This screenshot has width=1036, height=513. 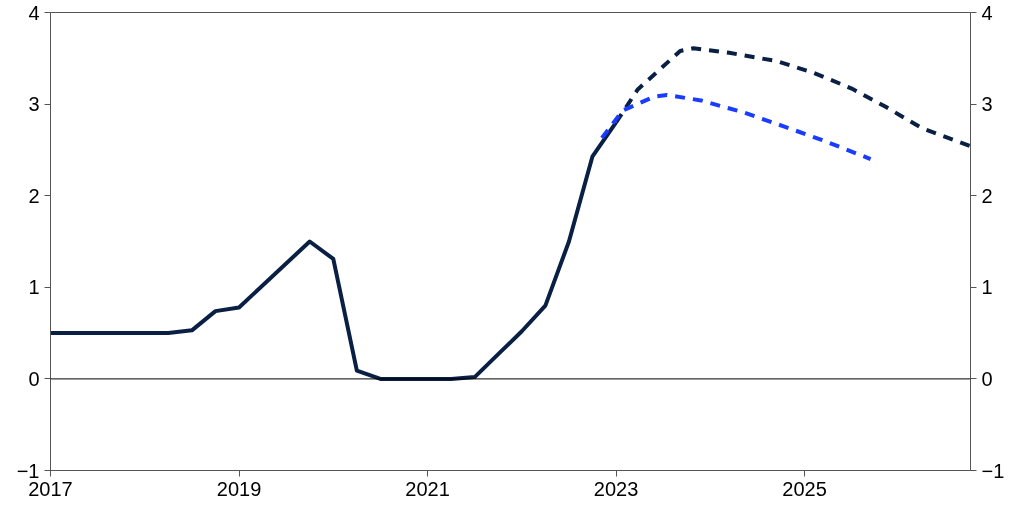 What do you see at coordinates (34, 104) in the screenshot?
I see `y-tick-label: 3` at bounding box center [34, 104].